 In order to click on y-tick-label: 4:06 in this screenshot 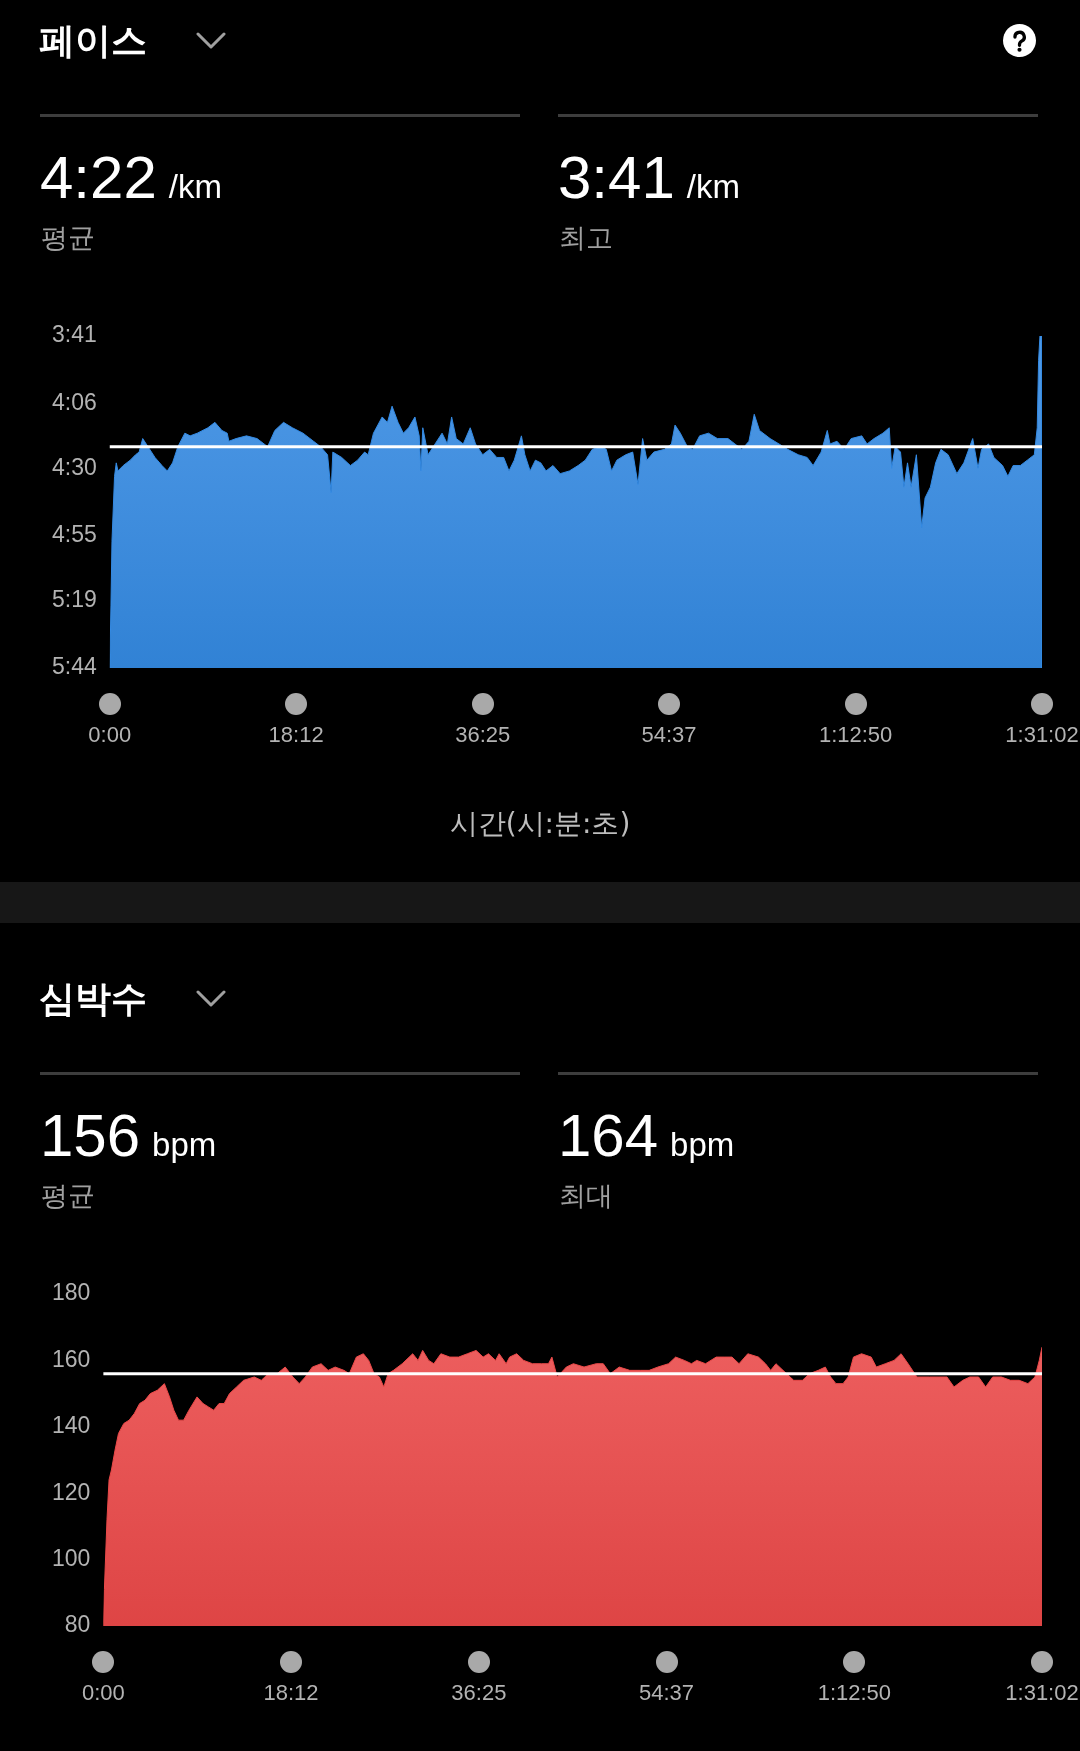, I will do `click(74, 401)`.